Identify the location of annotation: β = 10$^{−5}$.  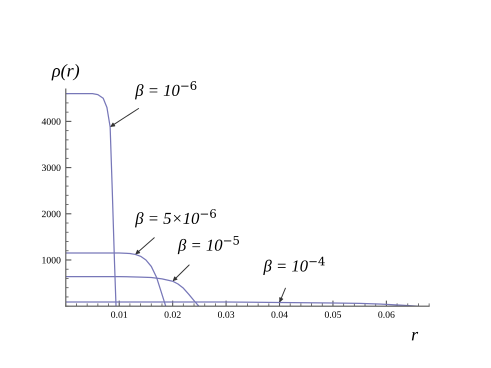
(208, 245).